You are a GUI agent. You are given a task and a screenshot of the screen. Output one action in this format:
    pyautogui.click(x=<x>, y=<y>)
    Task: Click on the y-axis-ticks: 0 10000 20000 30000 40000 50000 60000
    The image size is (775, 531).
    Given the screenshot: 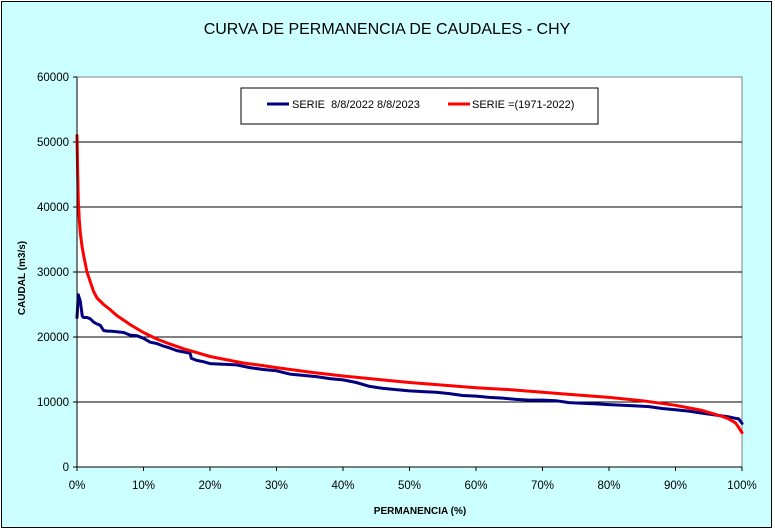 What is the action you would take?
    pyautogui.click(x=57, y=273)
    